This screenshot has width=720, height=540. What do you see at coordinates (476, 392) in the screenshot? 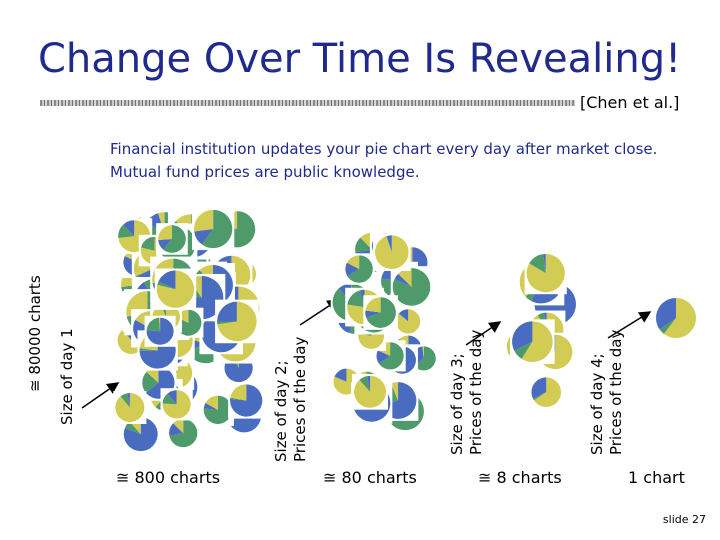
I see `stage-2-label-line-2: Prices of the day` at bounding box center [476, 392].